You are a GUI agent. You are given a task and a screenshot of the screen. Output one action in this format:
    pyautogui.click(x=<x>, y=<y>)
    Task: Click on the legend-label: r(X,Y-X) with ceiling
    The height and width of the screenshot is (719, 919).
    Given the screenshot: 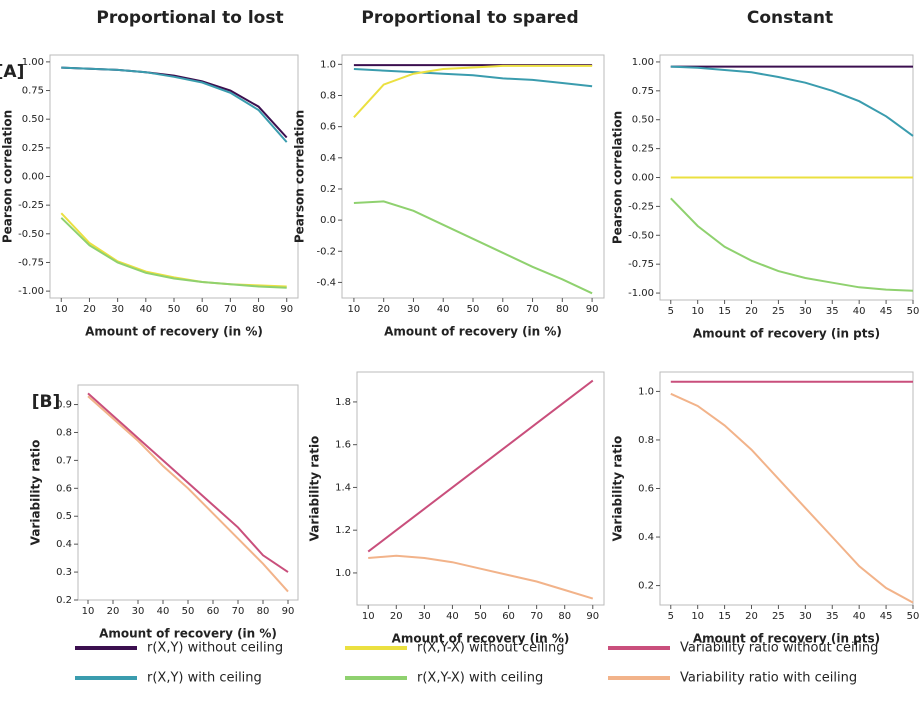 What is the action you would take?
    pyautogui.click(x=480, y=678)
    